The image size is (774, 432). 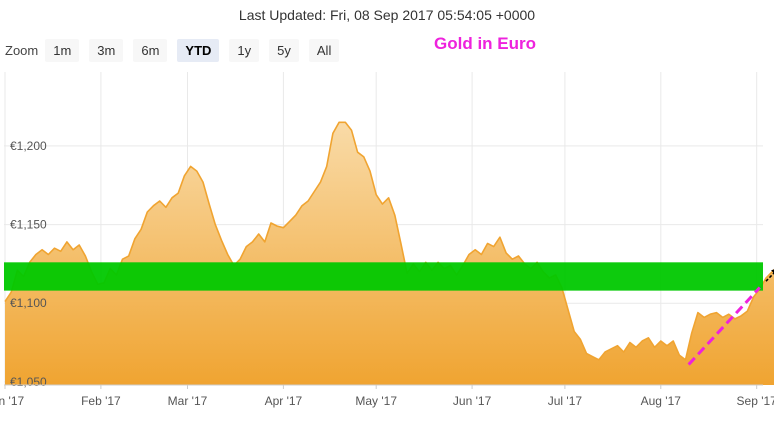 What do you see at coordinates (150, 50) in the screenshot?
I see `zoom-6m-button: 6m` at bounding box center [150, 50].